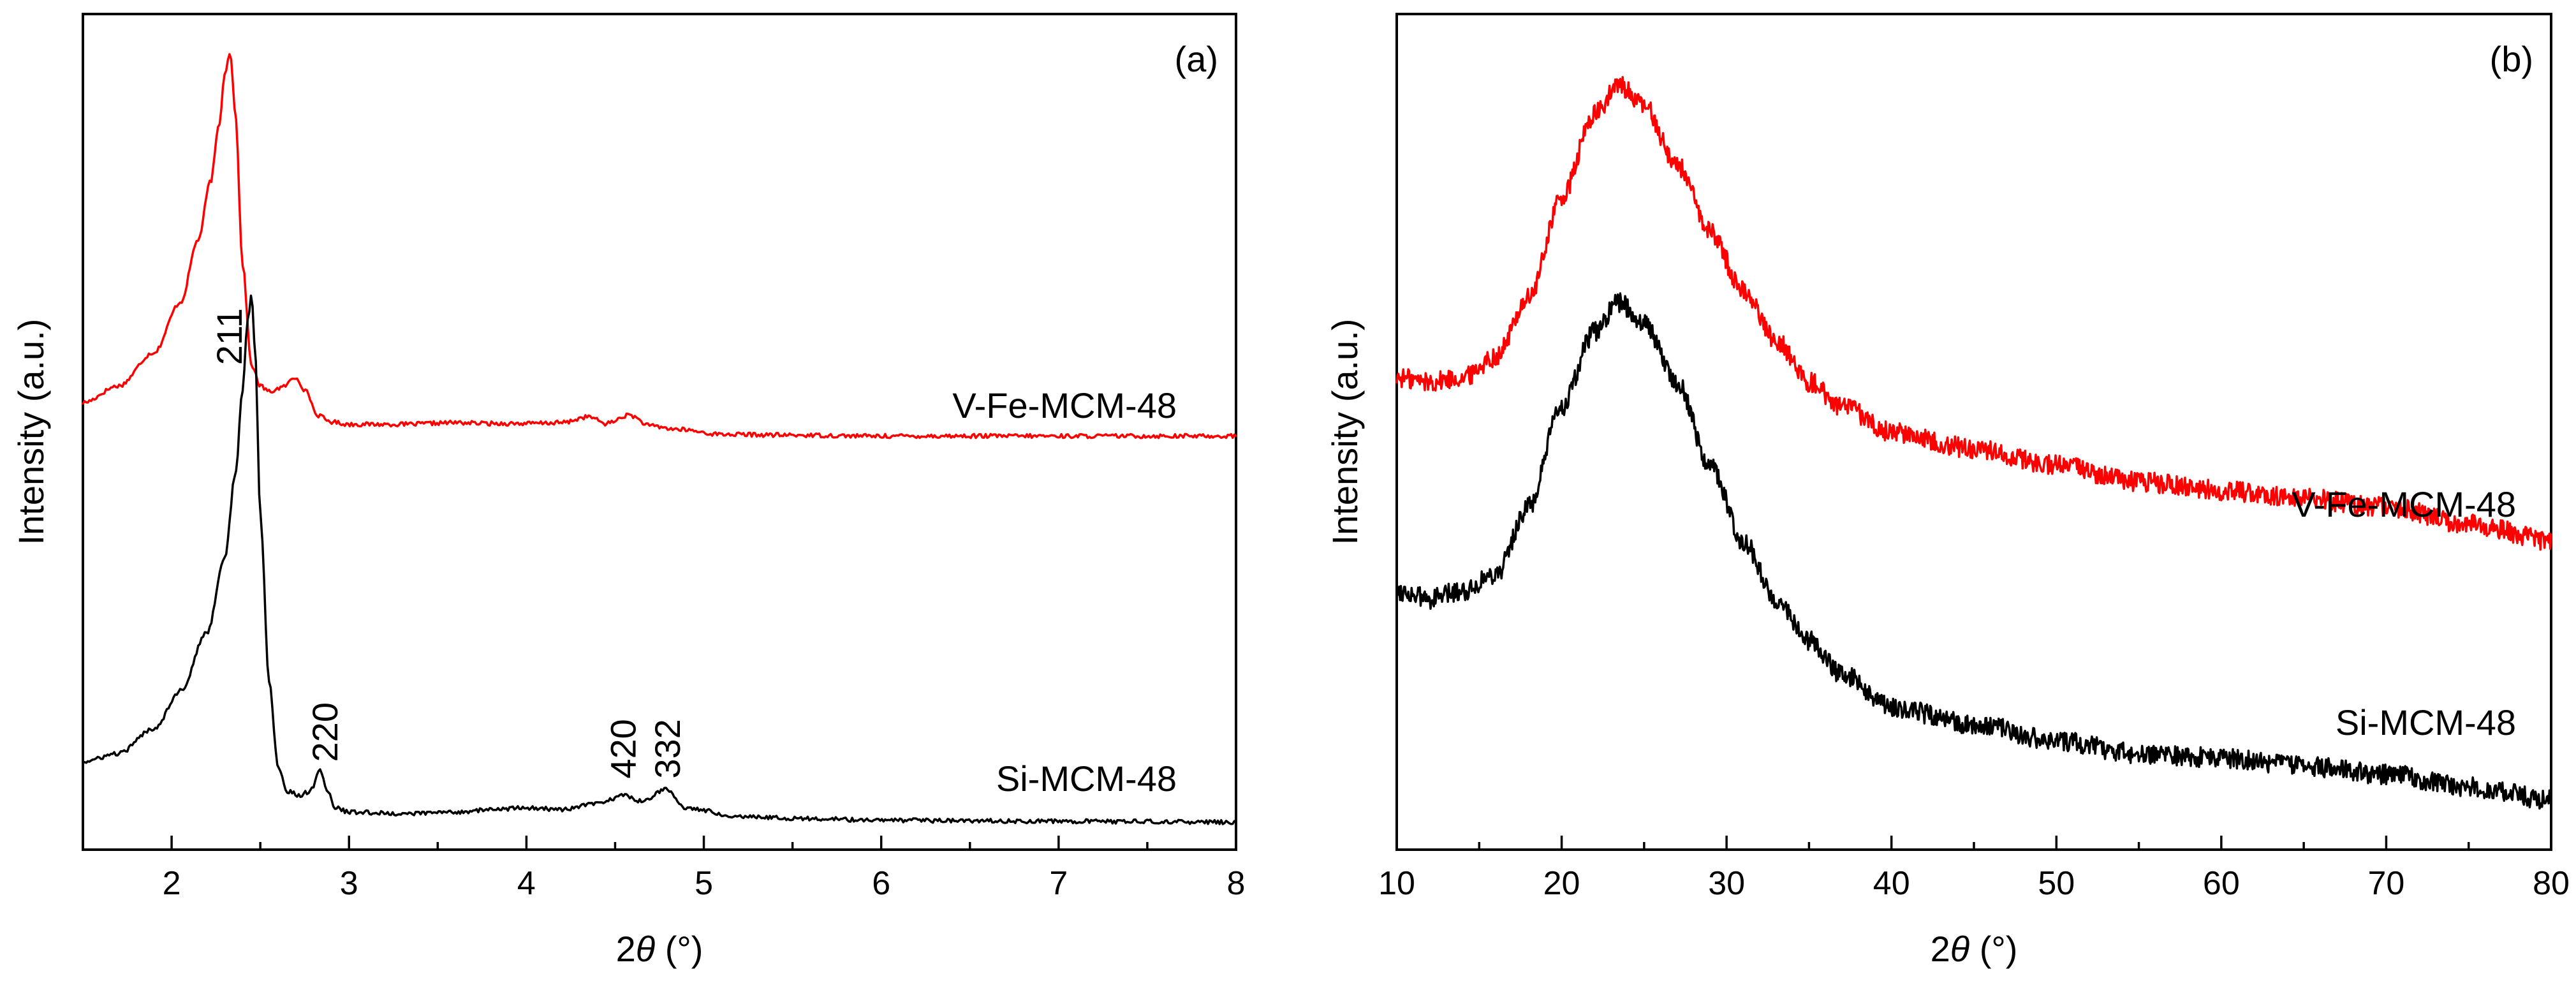 The image size is (2576, 990). I want to click on x-tick-label: 7, so click(1058, 884).